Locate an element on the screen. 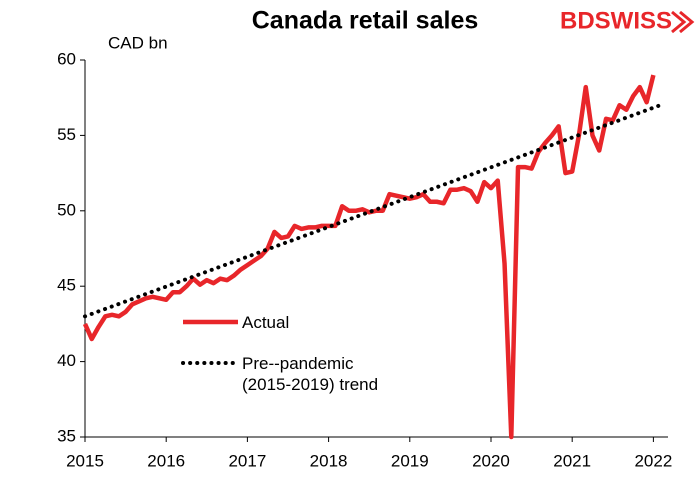 The image size is (700, 500). logo-icon is located at coordinates (683, 22).